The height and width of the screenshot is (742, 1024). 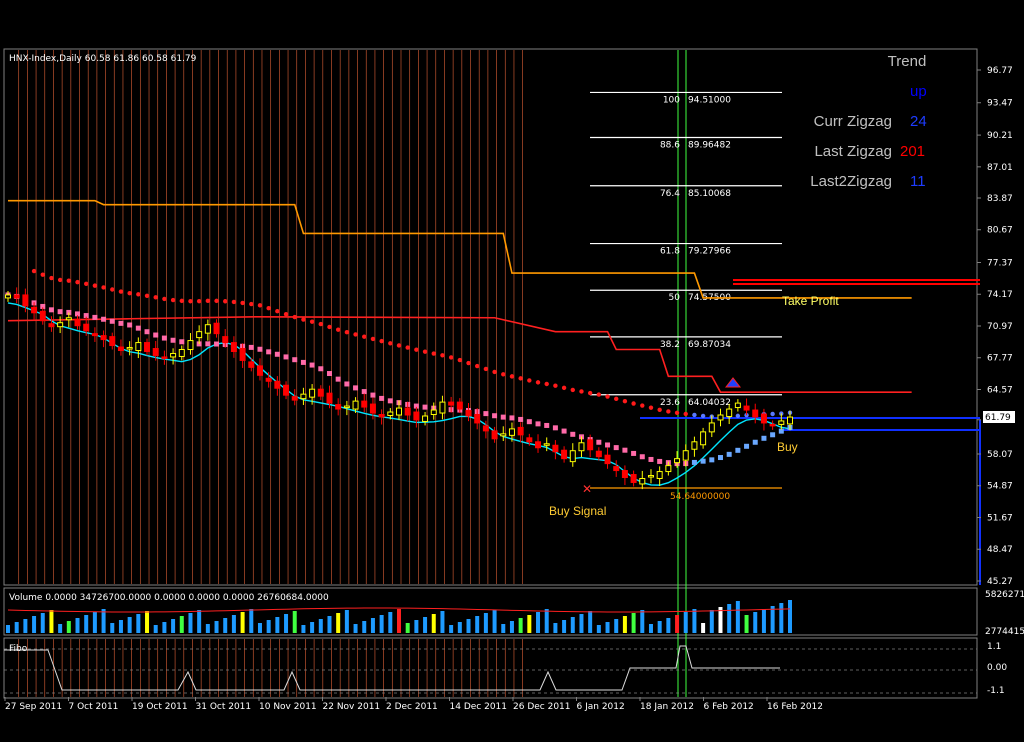 I want to click on x-tick-label: 16 Feb 2012, so click(x=795, y=707).